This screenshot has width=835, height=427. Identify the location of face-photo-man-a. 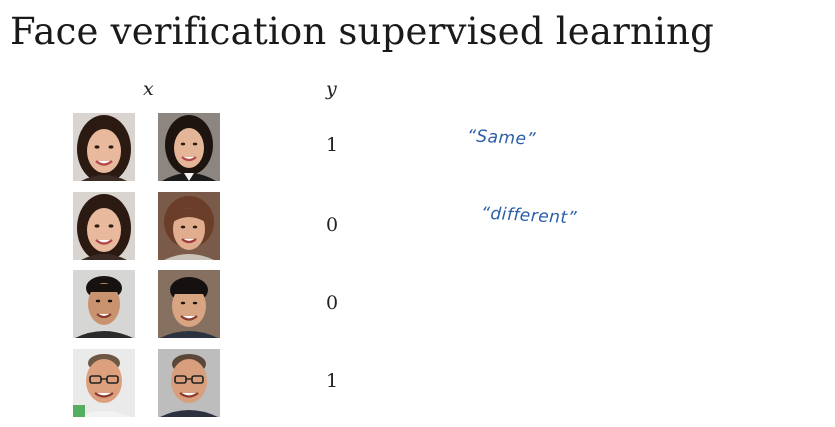
(104, 304).